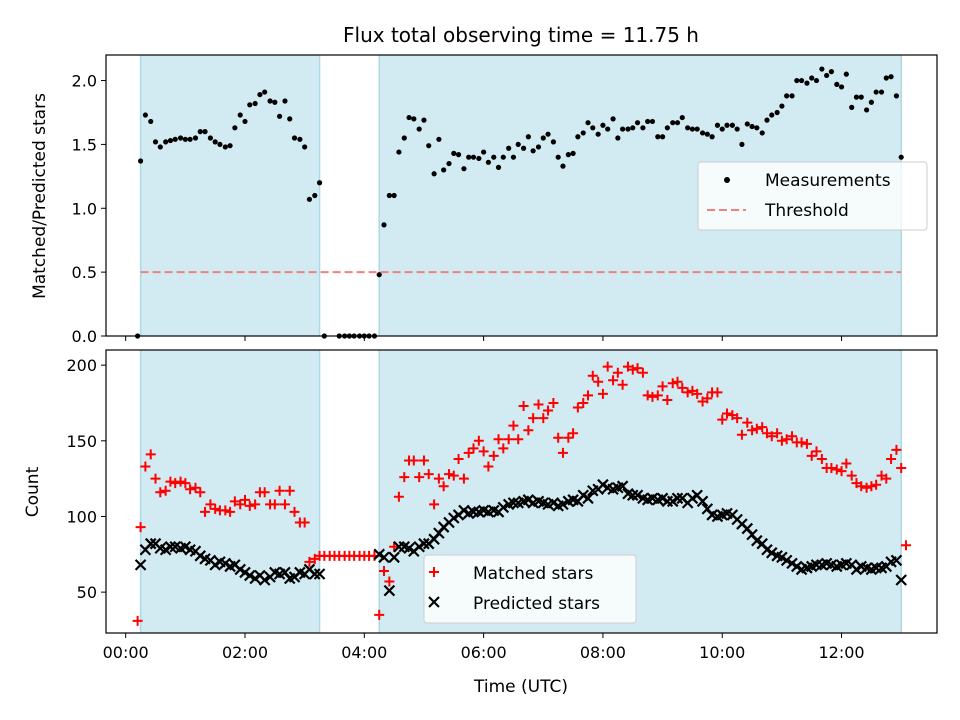  What do you see at coordinates (364, 652) in the screenshot?
I see `x-tick-label: 04:00` at bounding box center [364, 652].